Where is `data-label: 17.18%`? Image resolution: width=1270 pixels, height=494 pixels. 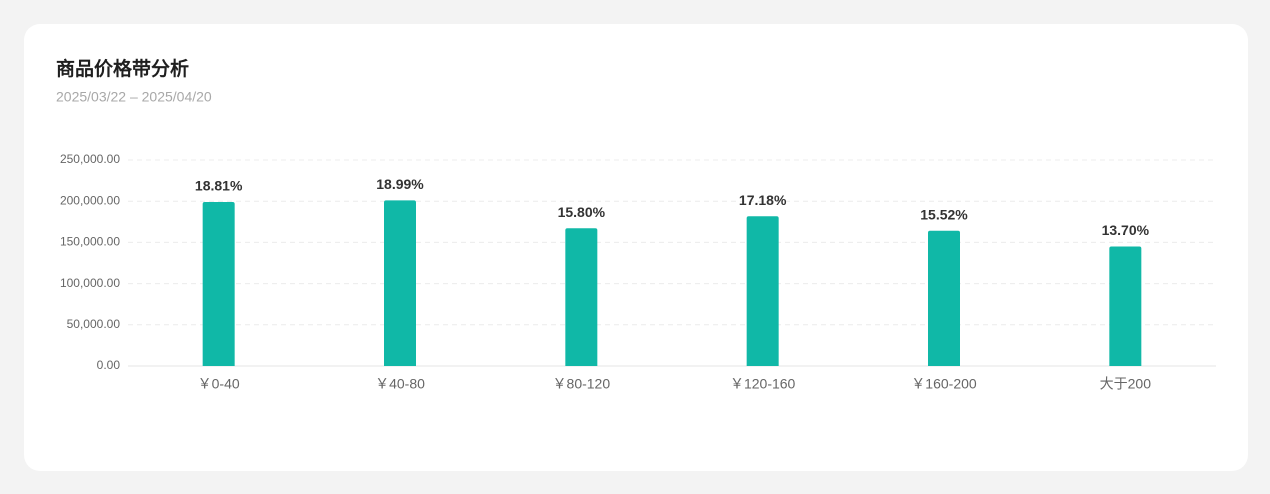 data-label: 17.18% is located at coordinates (763, 200).